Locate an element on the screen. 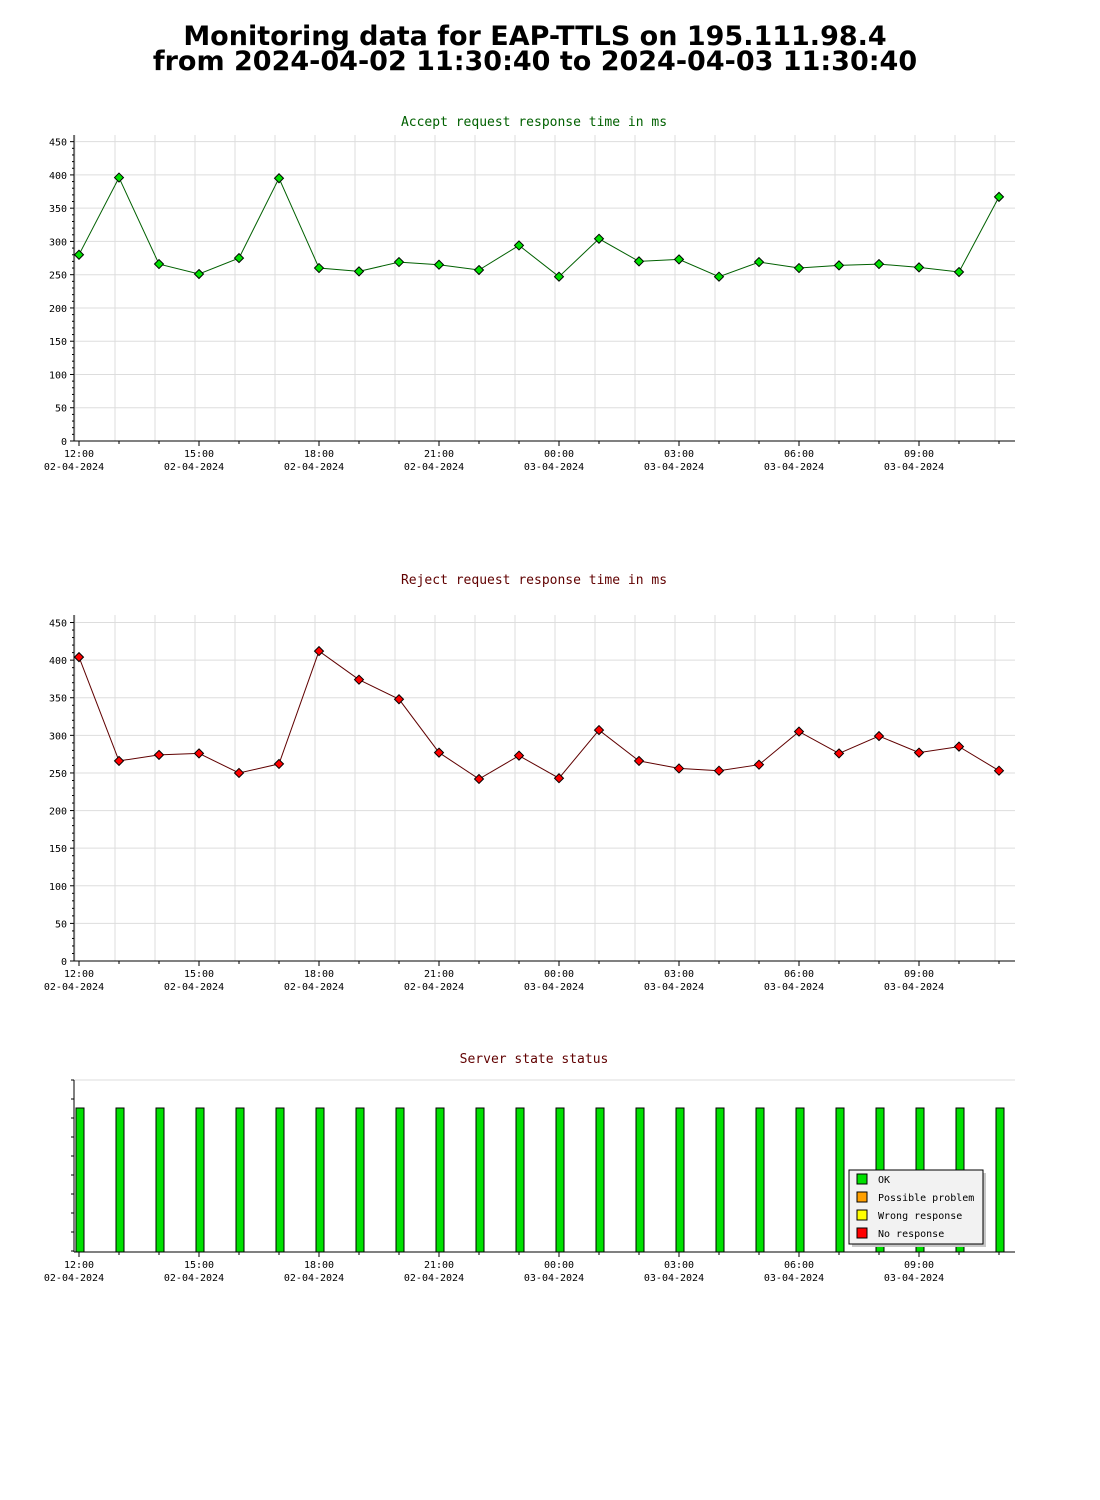 Image resolution: width=1100 pixels, height=1500 pixels. reject-x-tick-time: 18:00 is located at coordinates (319, 974).